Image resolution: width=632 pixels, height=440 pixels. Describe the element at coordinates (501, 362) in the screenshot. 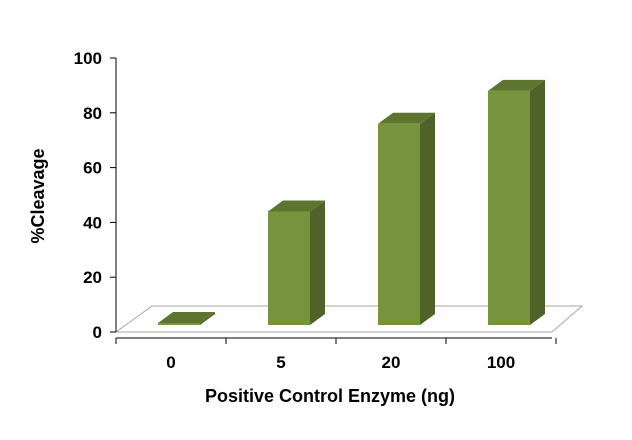

I see `x-tick-label: 100` at that location.